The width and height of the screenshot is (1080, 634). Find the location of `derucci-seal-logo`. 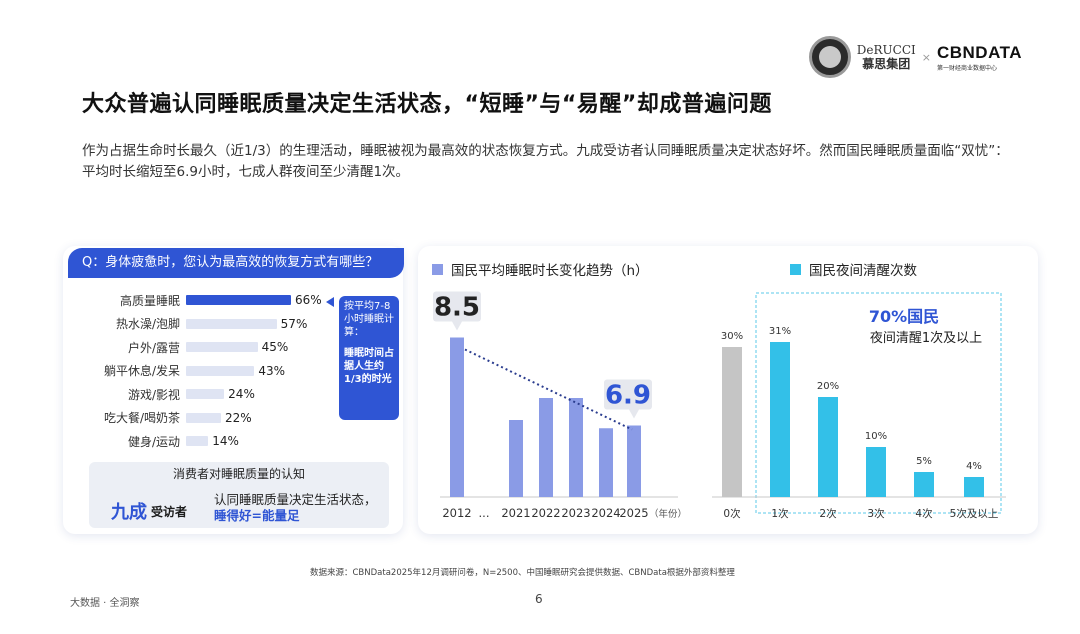

derucci-seal-logo is located at coordinates (829, 57).